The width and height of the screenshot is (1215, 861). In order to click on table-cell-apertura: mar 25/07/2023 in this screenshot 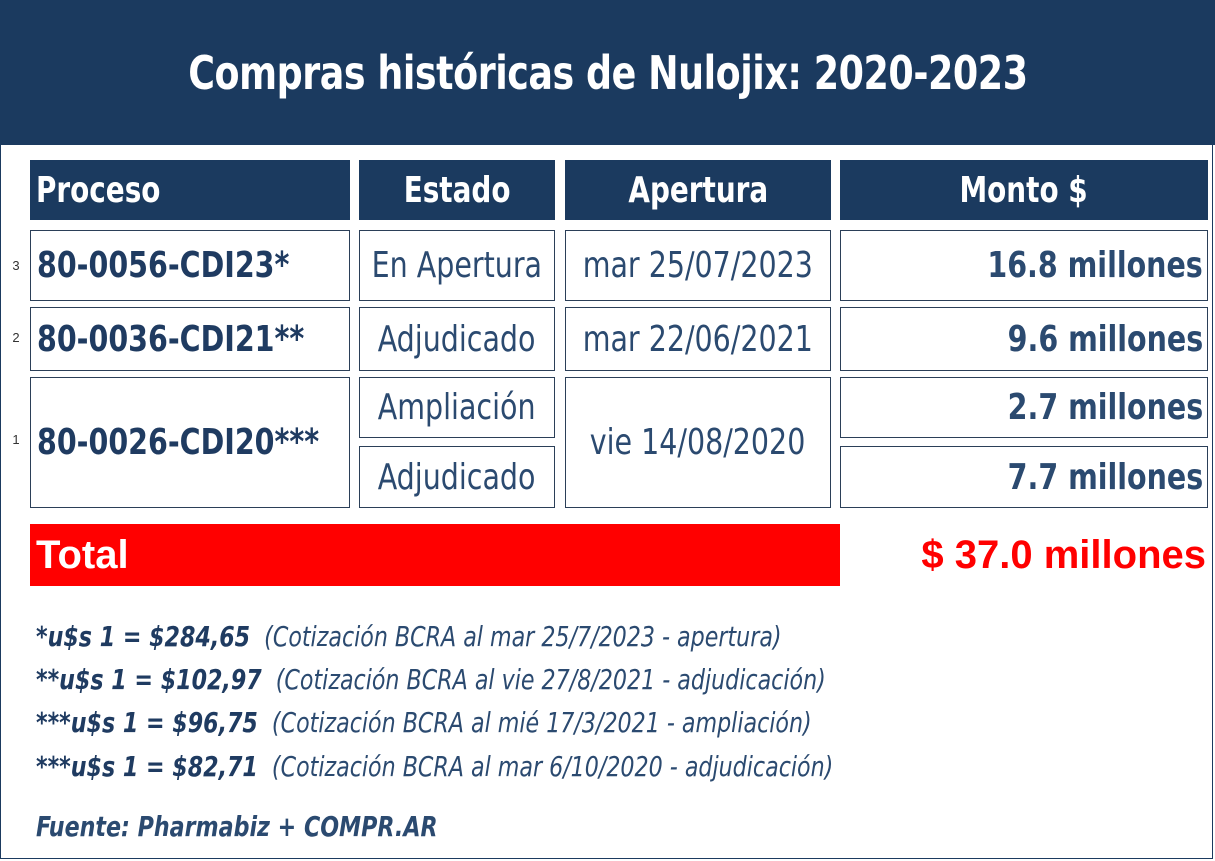, I will do `click(698, 265)`.